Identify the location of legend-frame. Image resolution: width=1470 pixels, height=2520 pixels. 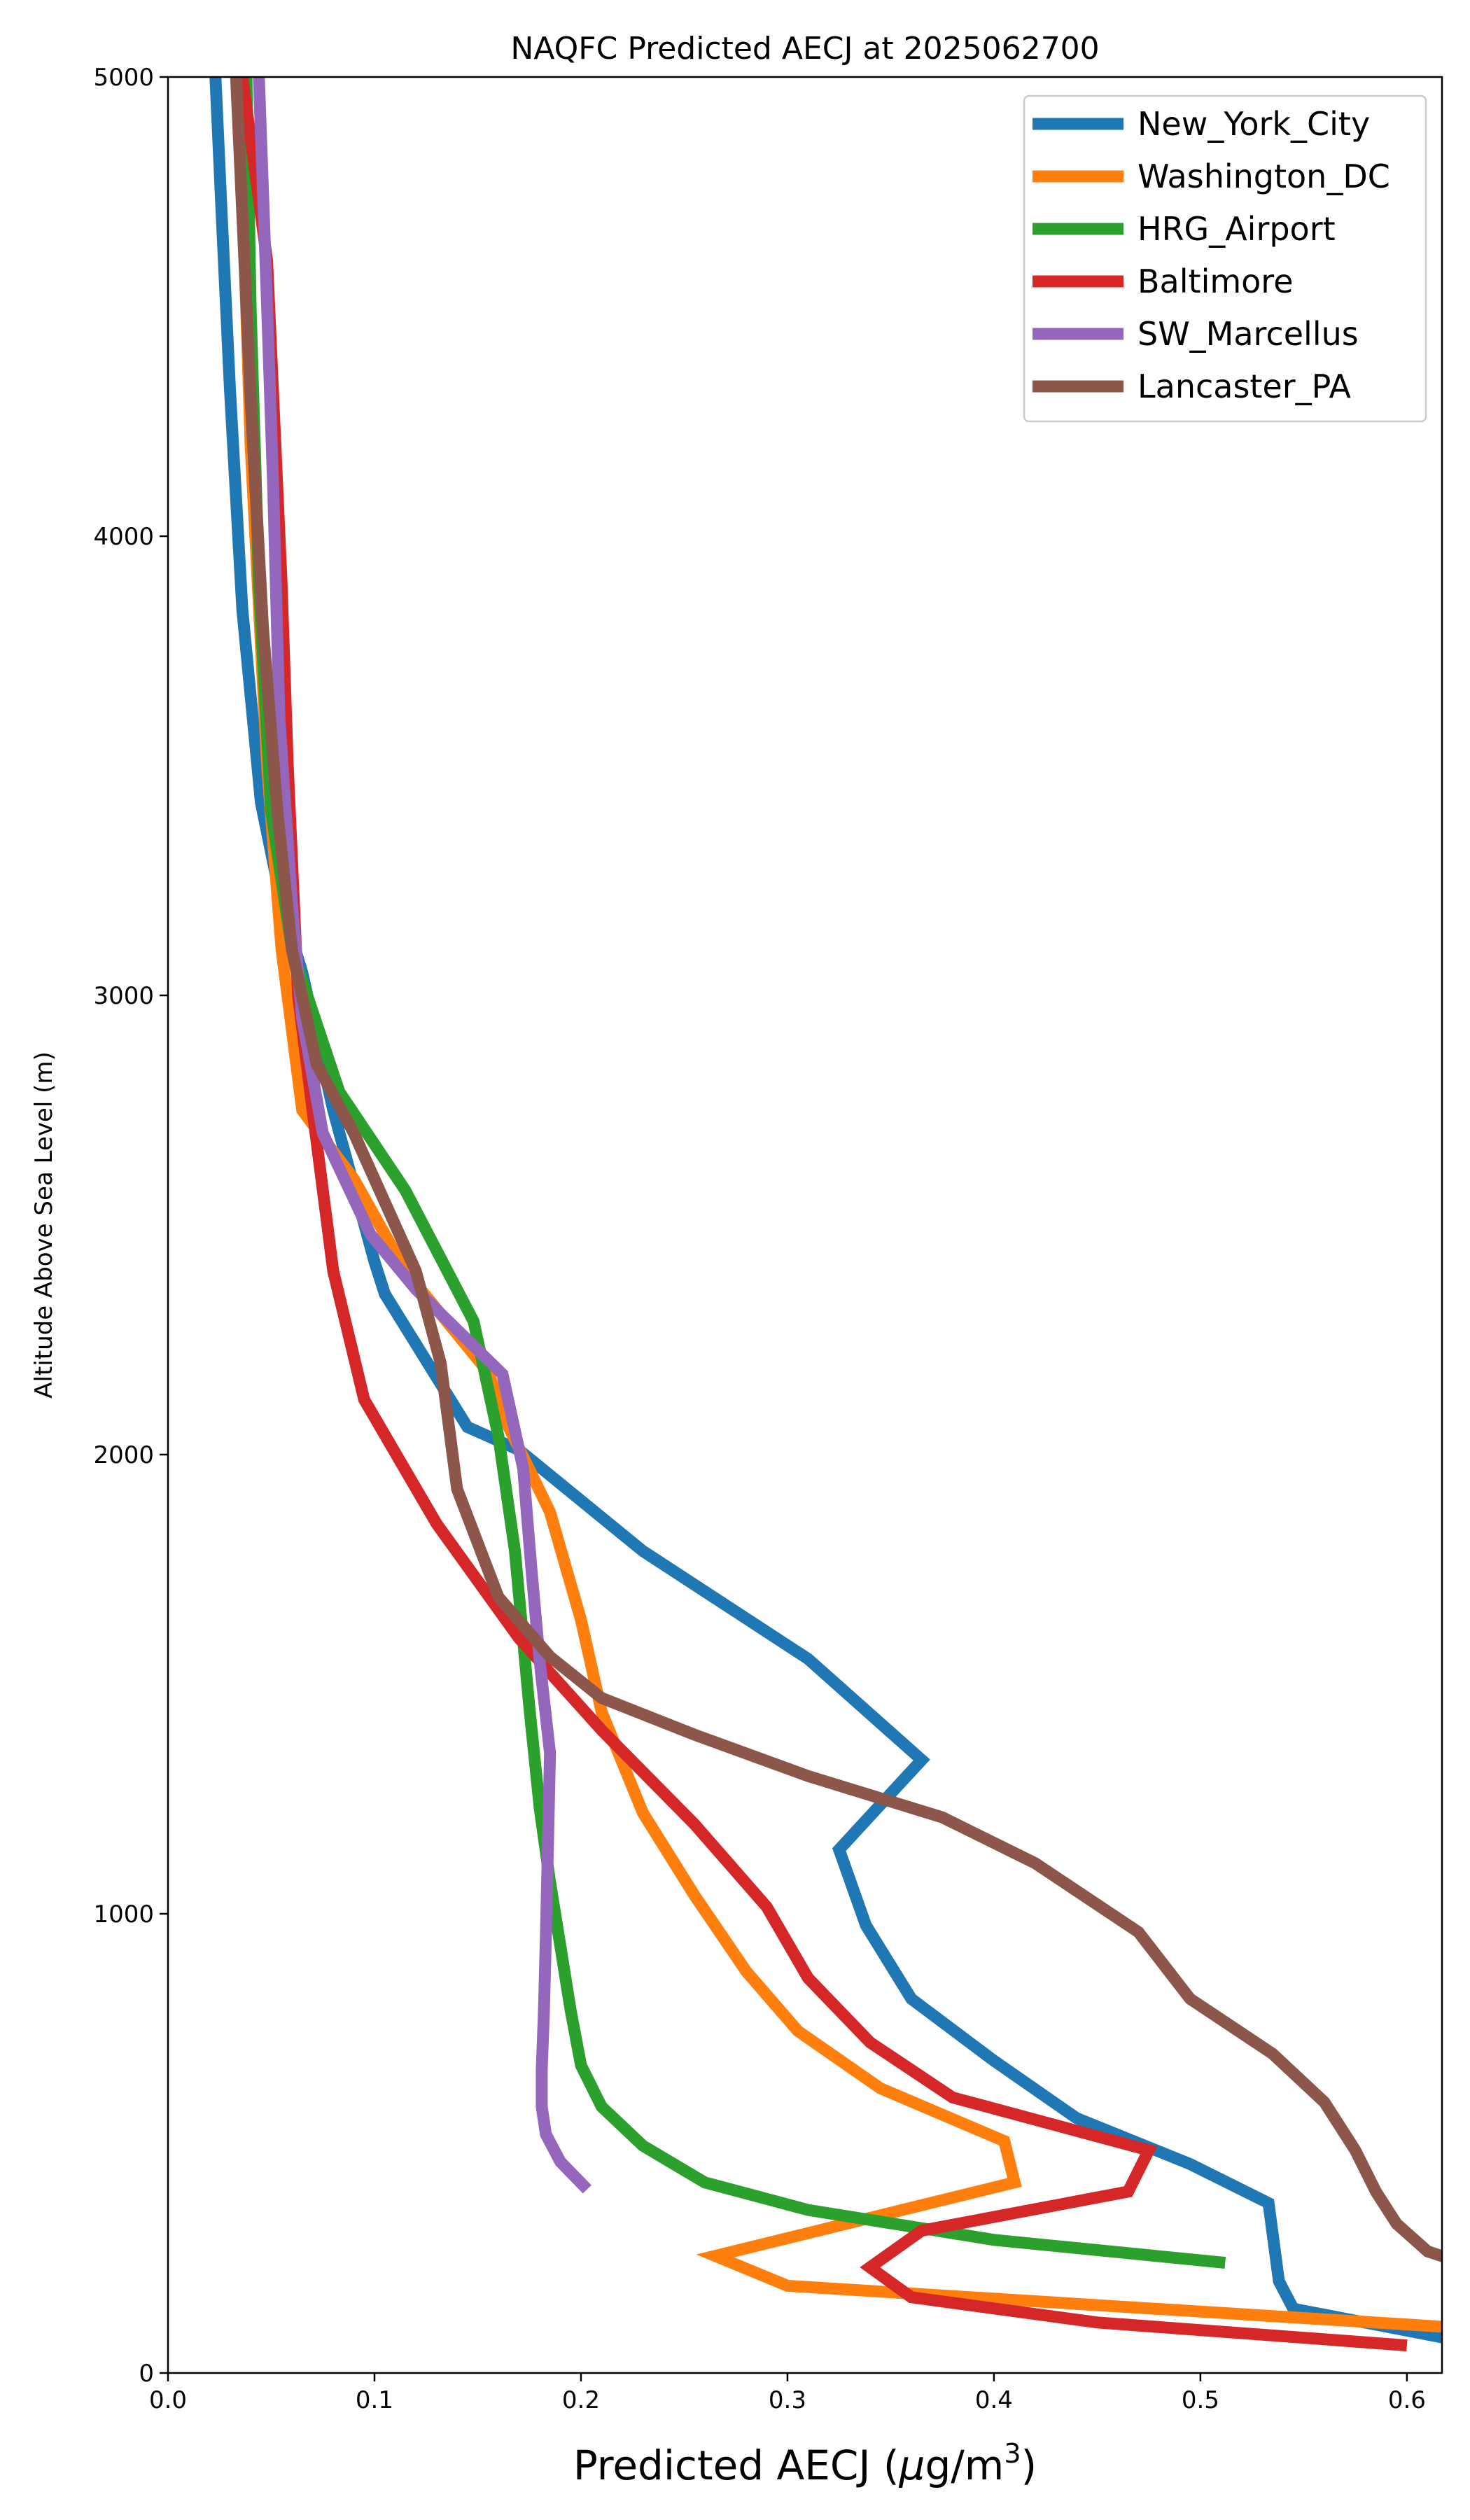
(1225, 258).